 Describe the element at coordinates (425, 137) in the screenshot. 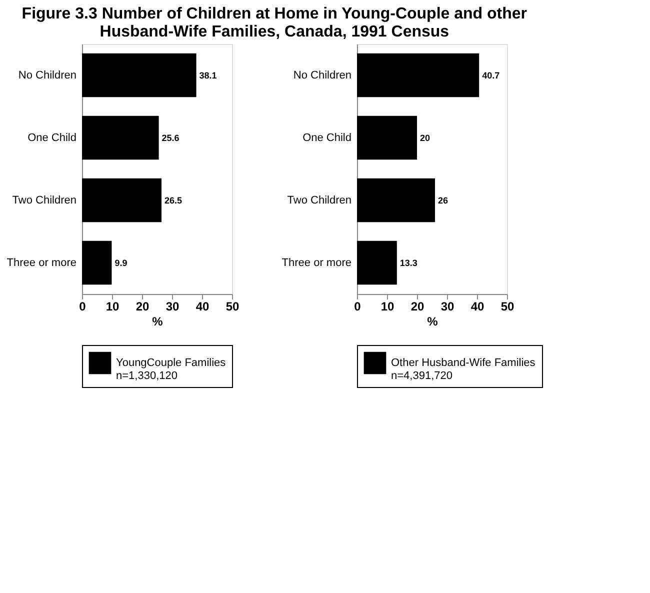

I see `data-label: 20` at that location.